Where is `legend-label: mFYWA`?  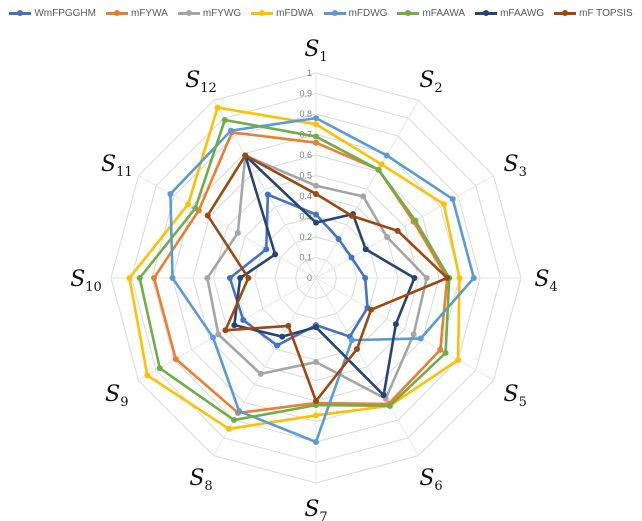 legend-label: mFYWA is located at coordinates (149, 13).